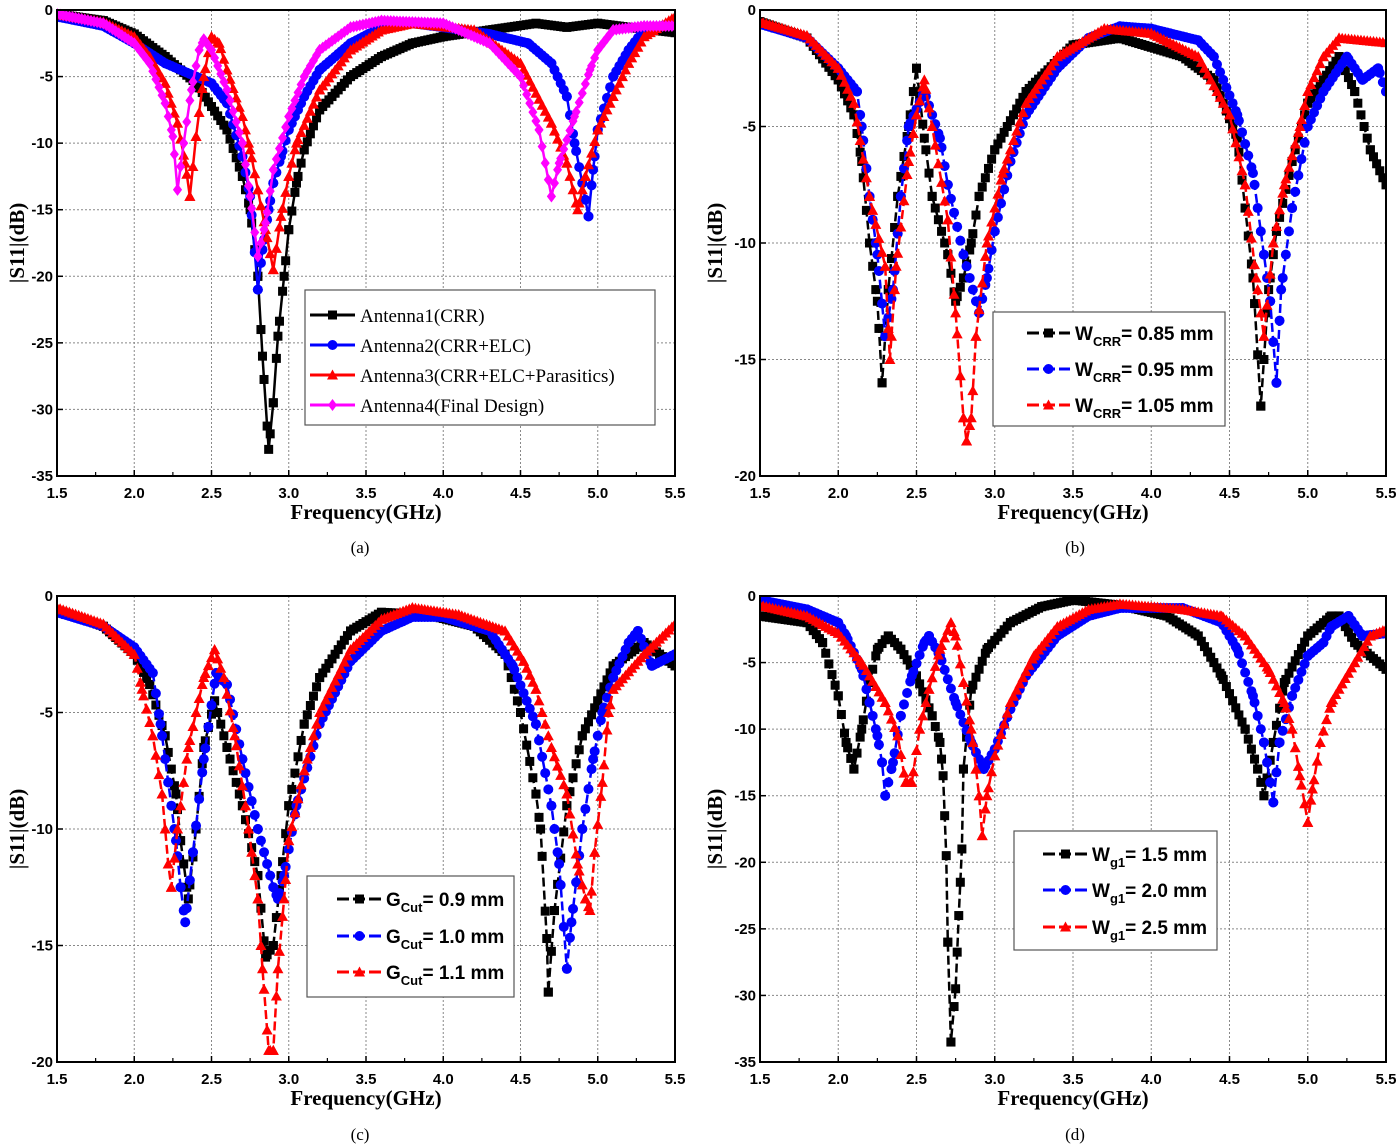 The image size is (1400, 1148). Describe the element at coordinates (597, 493) in the screenshot. I see `x-tick-label: 5.0` at that location.